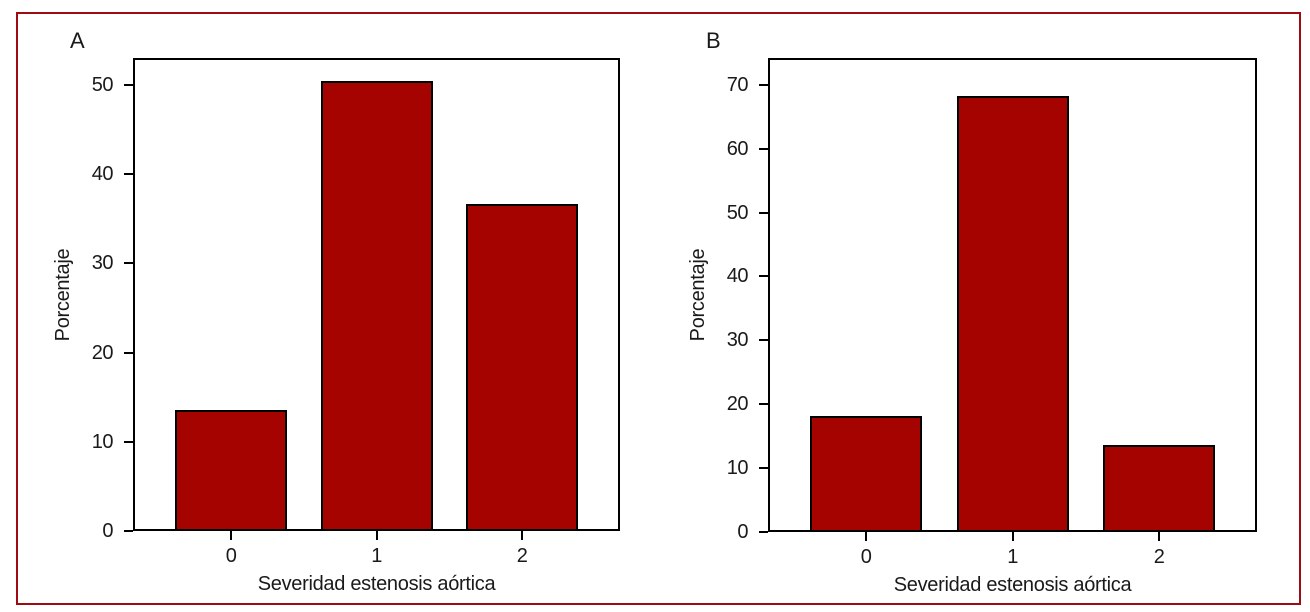 The width and height of the screenshot is (1310, 612). What do you see at coordinates (737, 148) in the screenshot?
I see `y-tick-label: 60` at bounding box center [737, 148].